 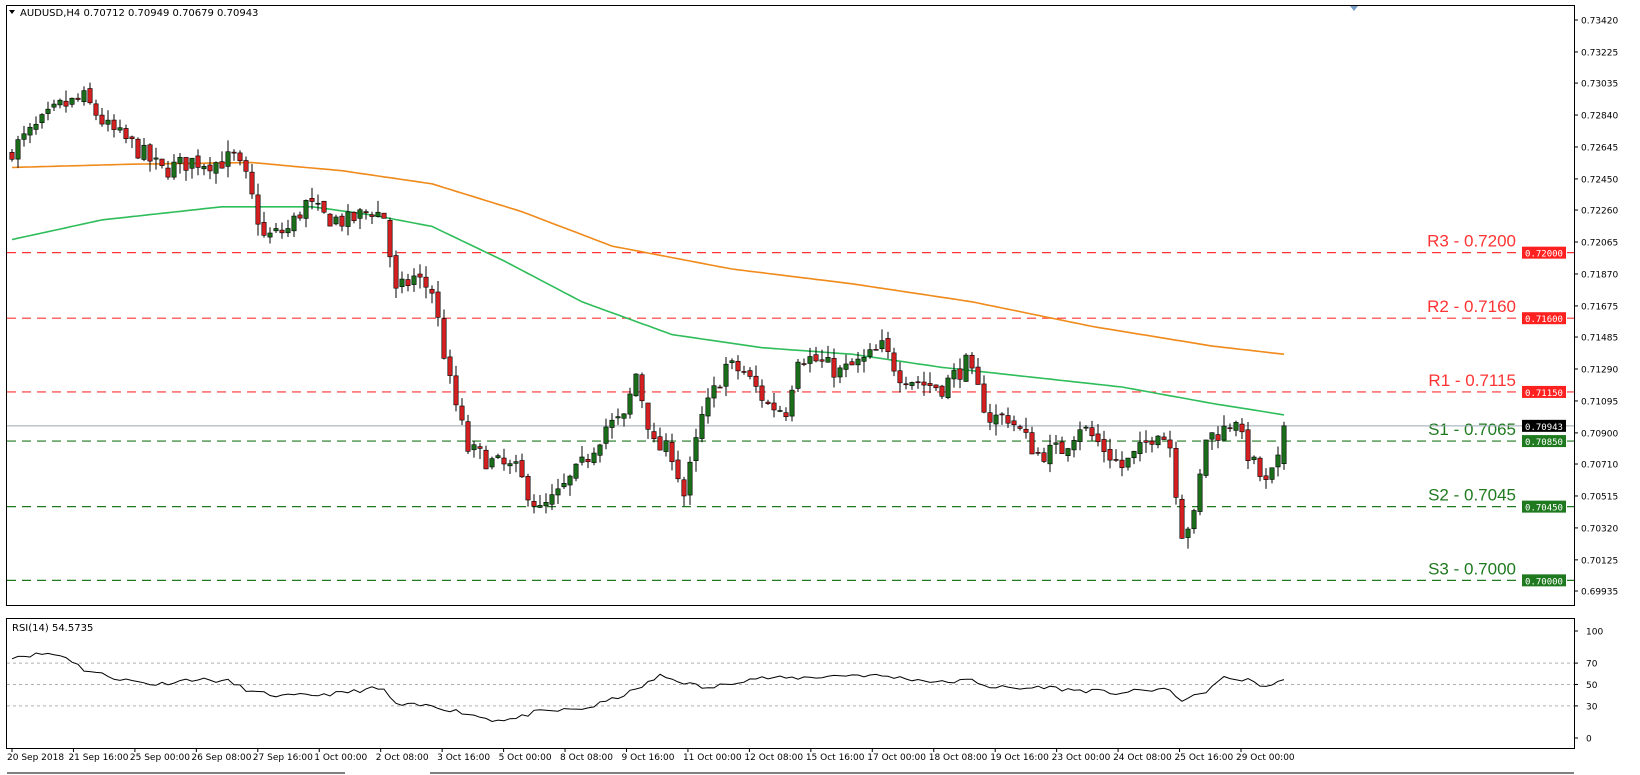 I want to click on price-tick-label: 0.70125, so click(x=1599, y=561).